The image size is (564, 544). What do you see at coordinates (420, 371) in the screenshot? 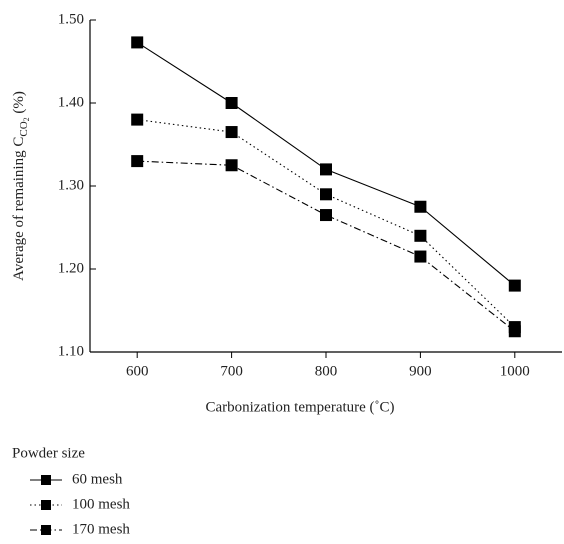
I see `x-tick-label: 900` at bounding box center [420, 371].